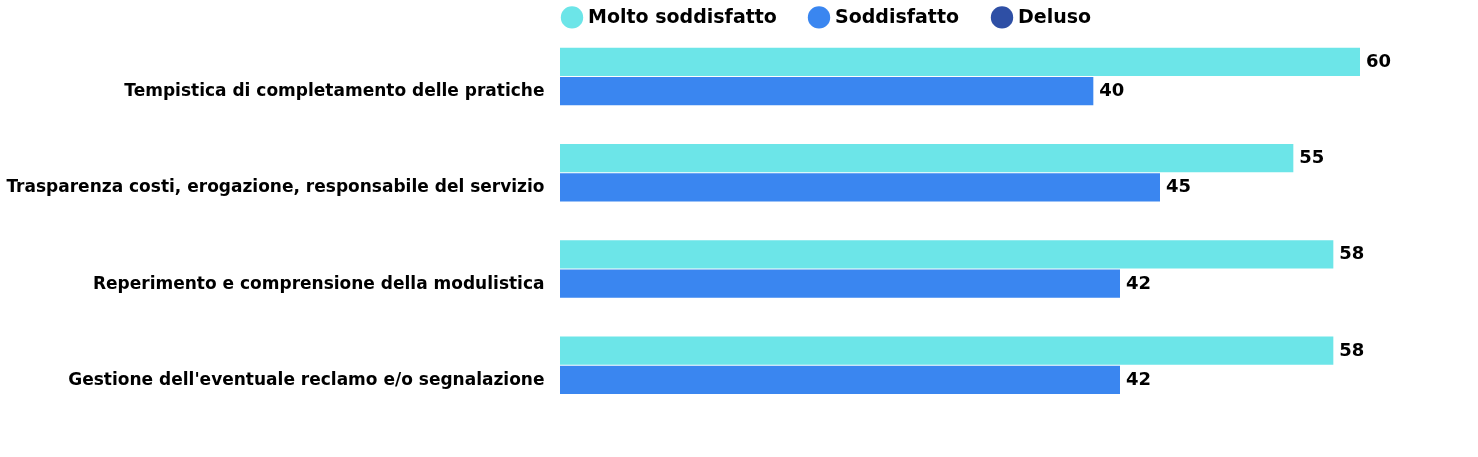 The height and width of the screenshot is (457, 1478). Describe the element at coordinates (275, 186) in the screenshot. I see `y-tick-label: Trasparenza costi, erogazione, responsabile del servizio` at that location.